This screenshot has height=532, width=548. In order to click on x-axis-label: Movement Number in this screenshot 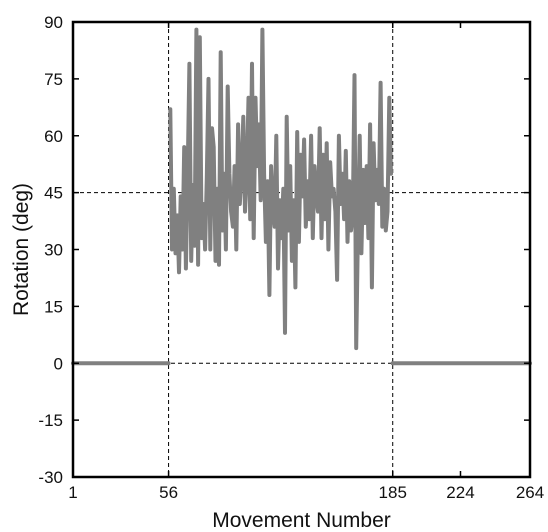, I will do `click(301, 520)`.